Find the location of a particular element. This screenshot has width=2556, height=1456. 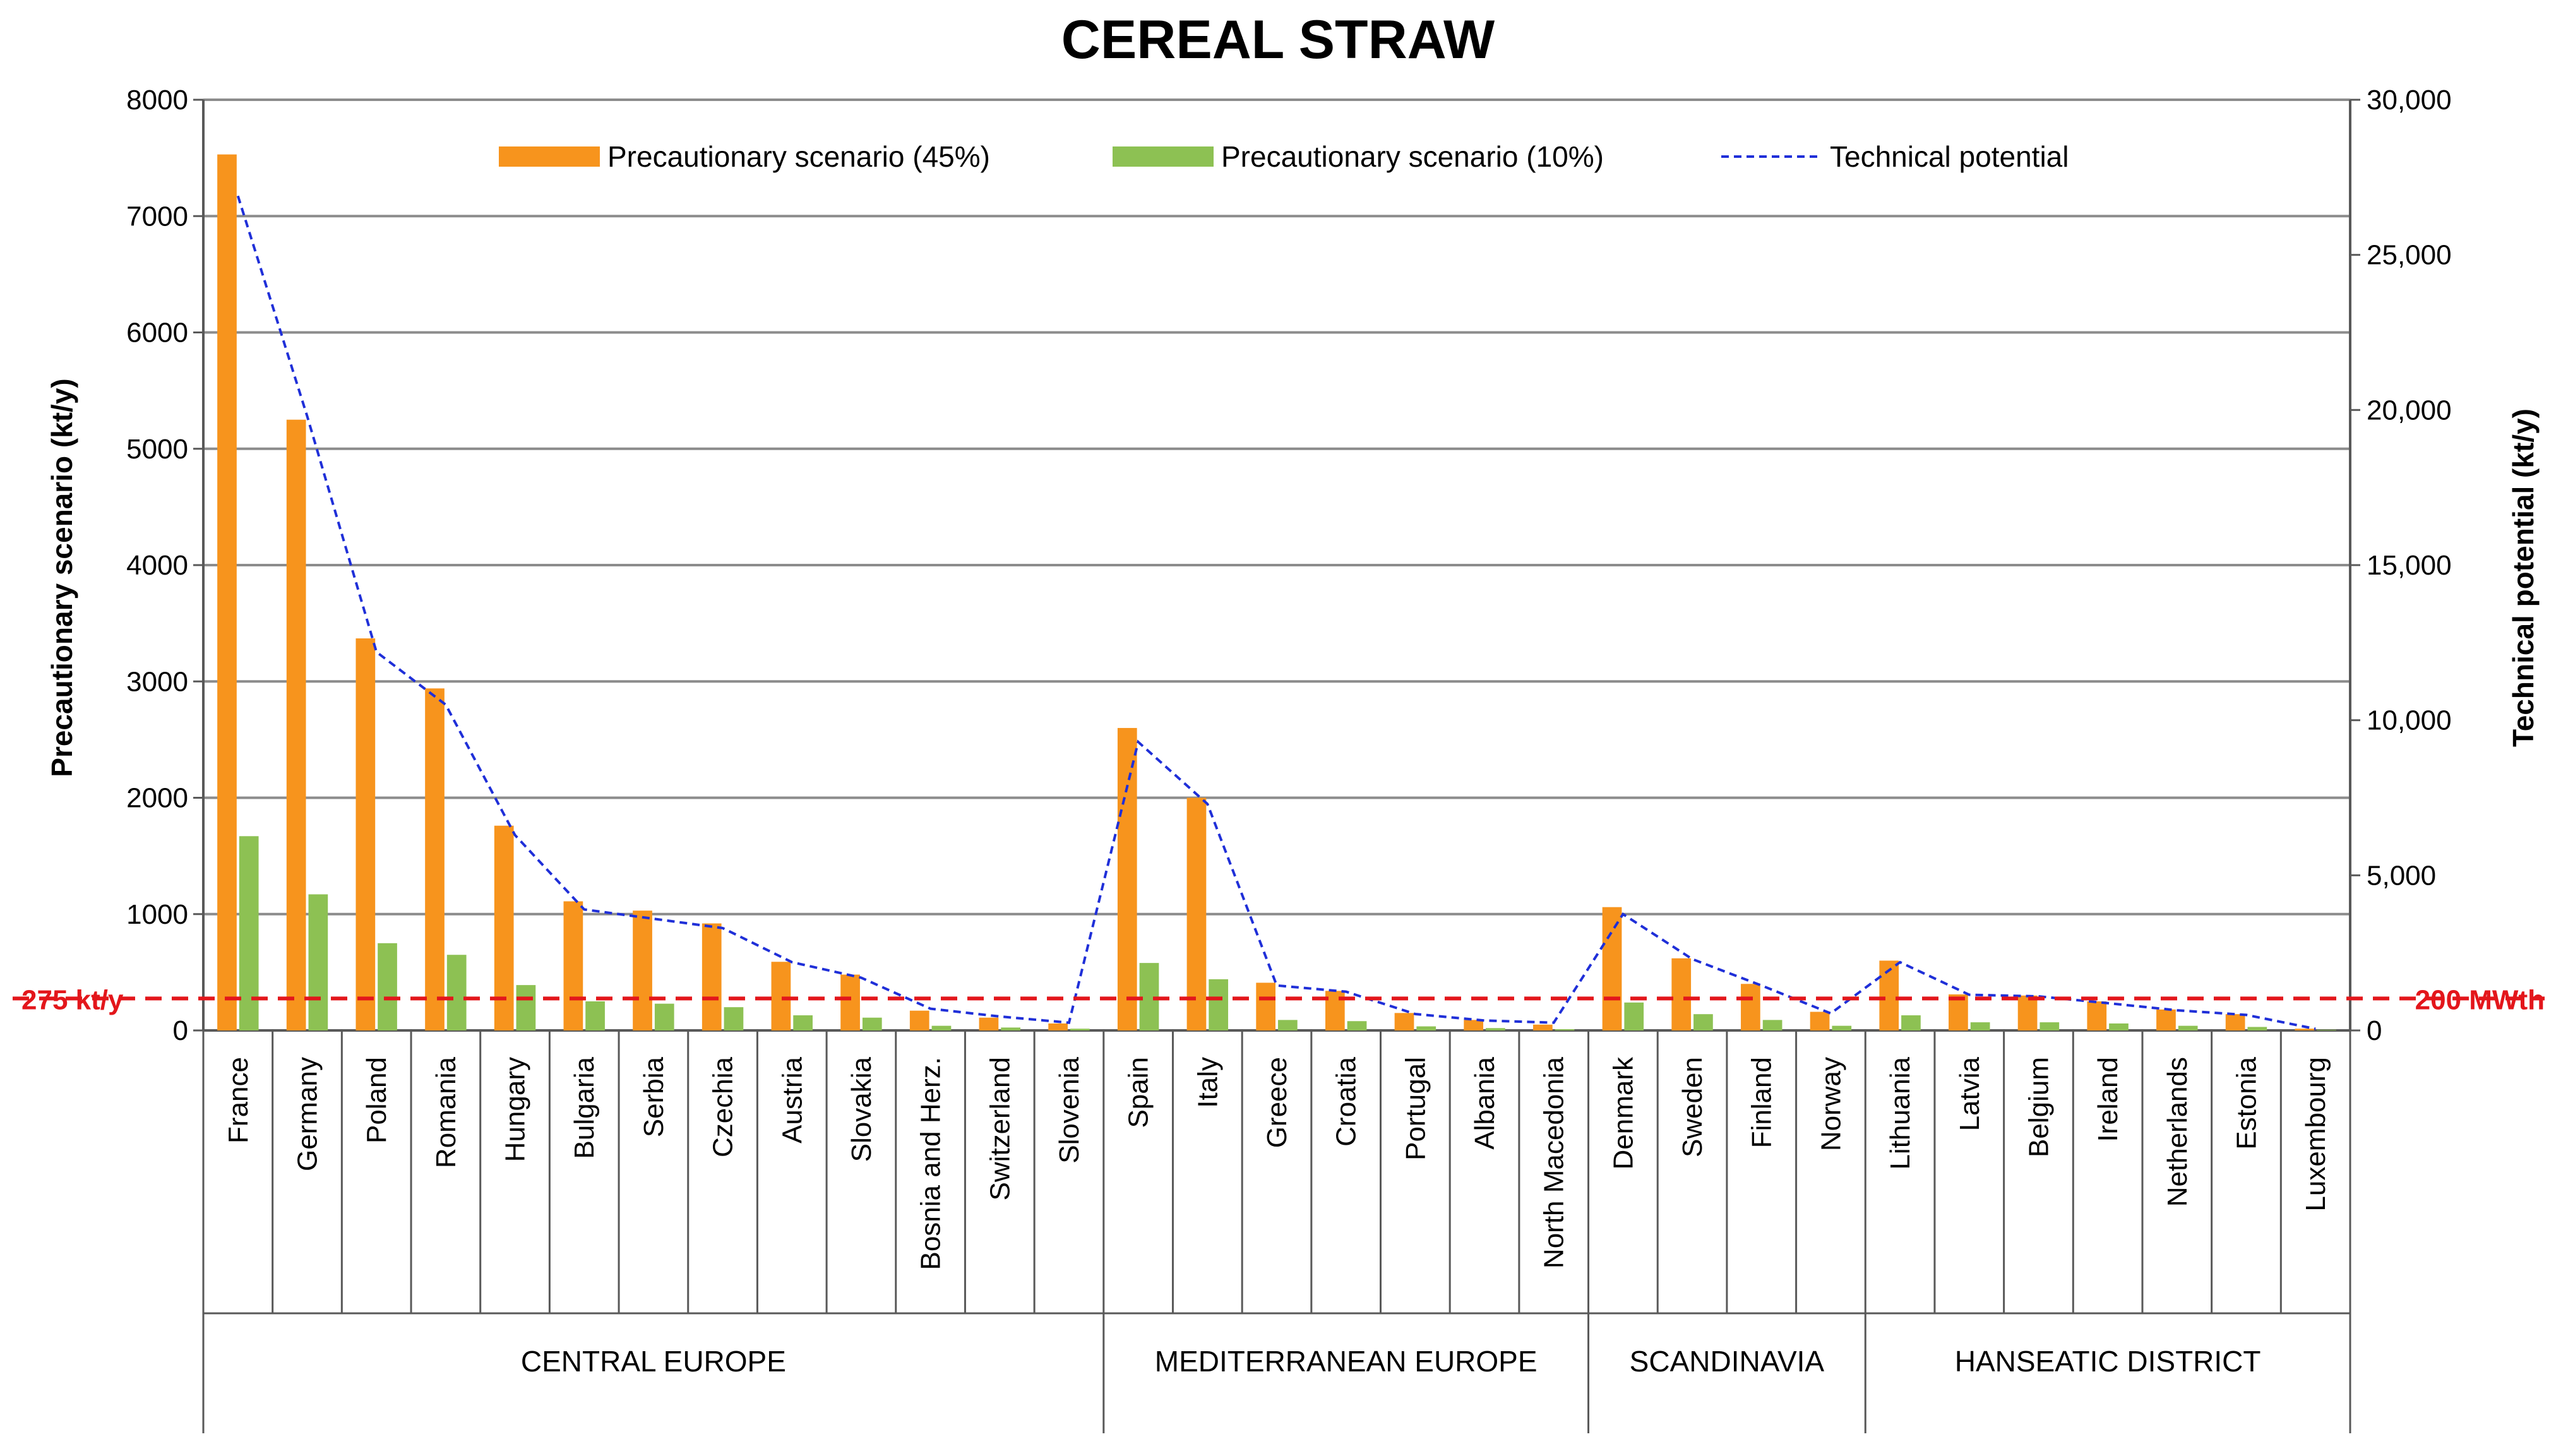

category-label: Slovenia is located at coordinates (1069, 1109).